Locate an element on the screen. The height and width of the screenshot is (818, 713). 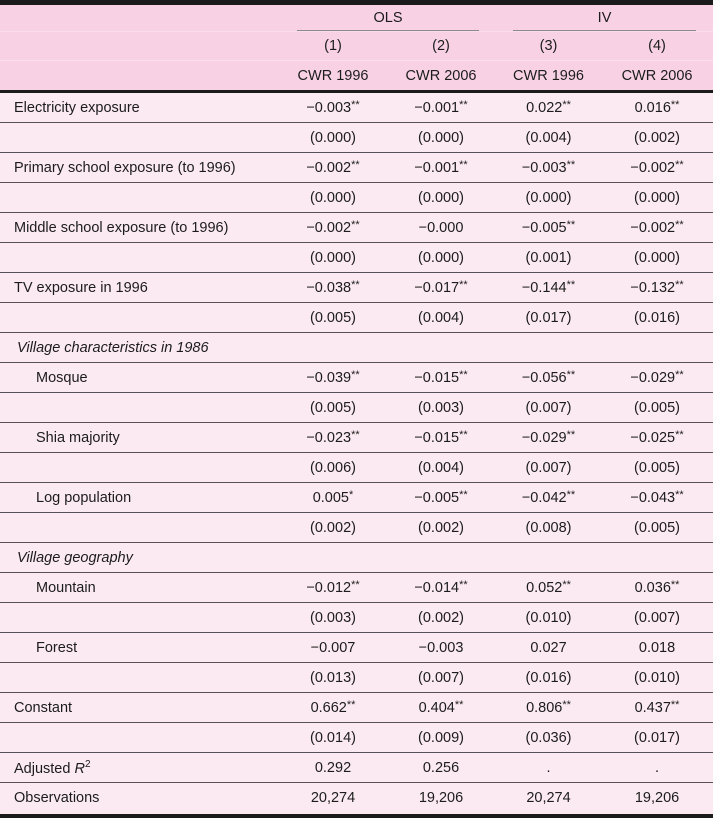
coef-value: −0.043** is located at coordinates (657, 497).